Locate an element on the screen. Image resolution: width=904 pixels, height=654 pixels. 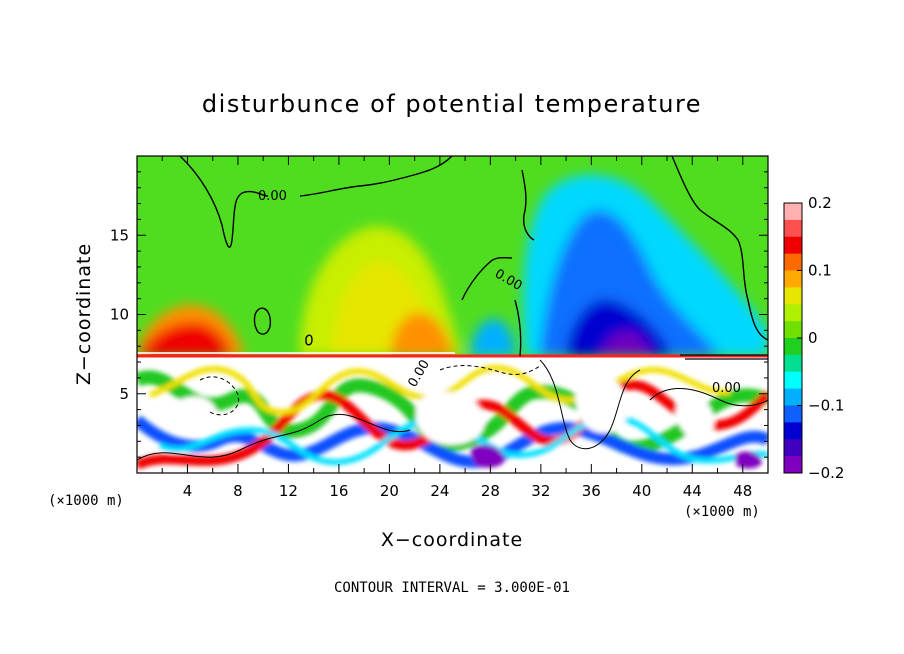
y-tick-label: 10 is located at coordinates (119, 315).